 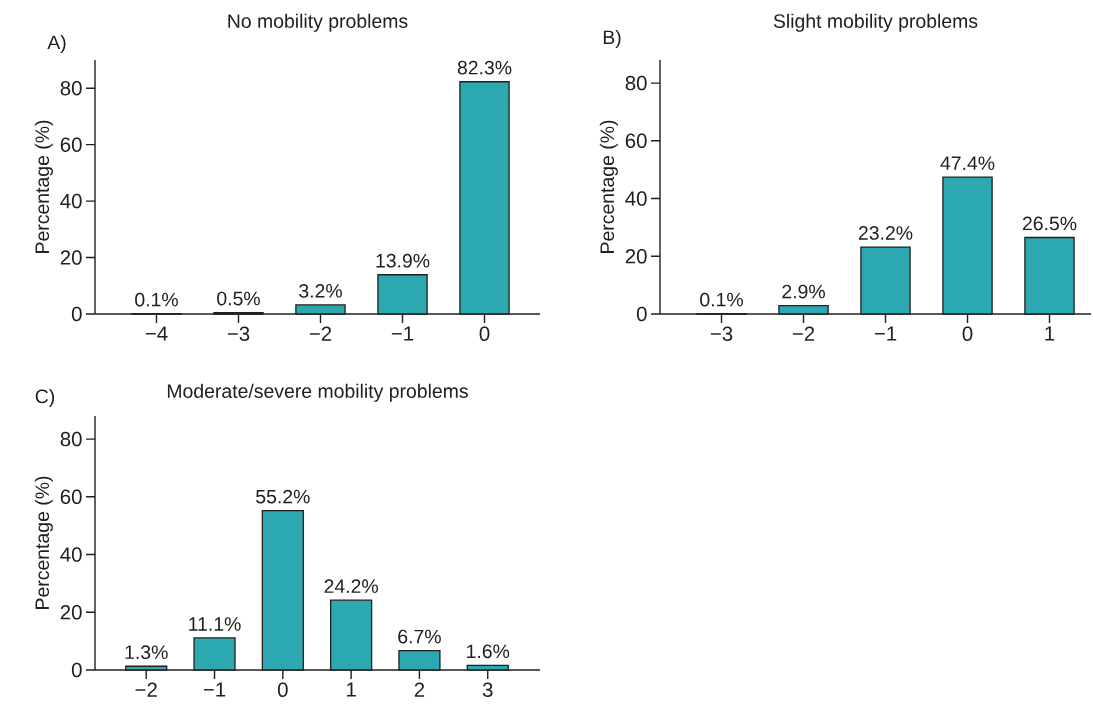 I want to click on chart-title: No mobility problems, so click(x=318, y=22).